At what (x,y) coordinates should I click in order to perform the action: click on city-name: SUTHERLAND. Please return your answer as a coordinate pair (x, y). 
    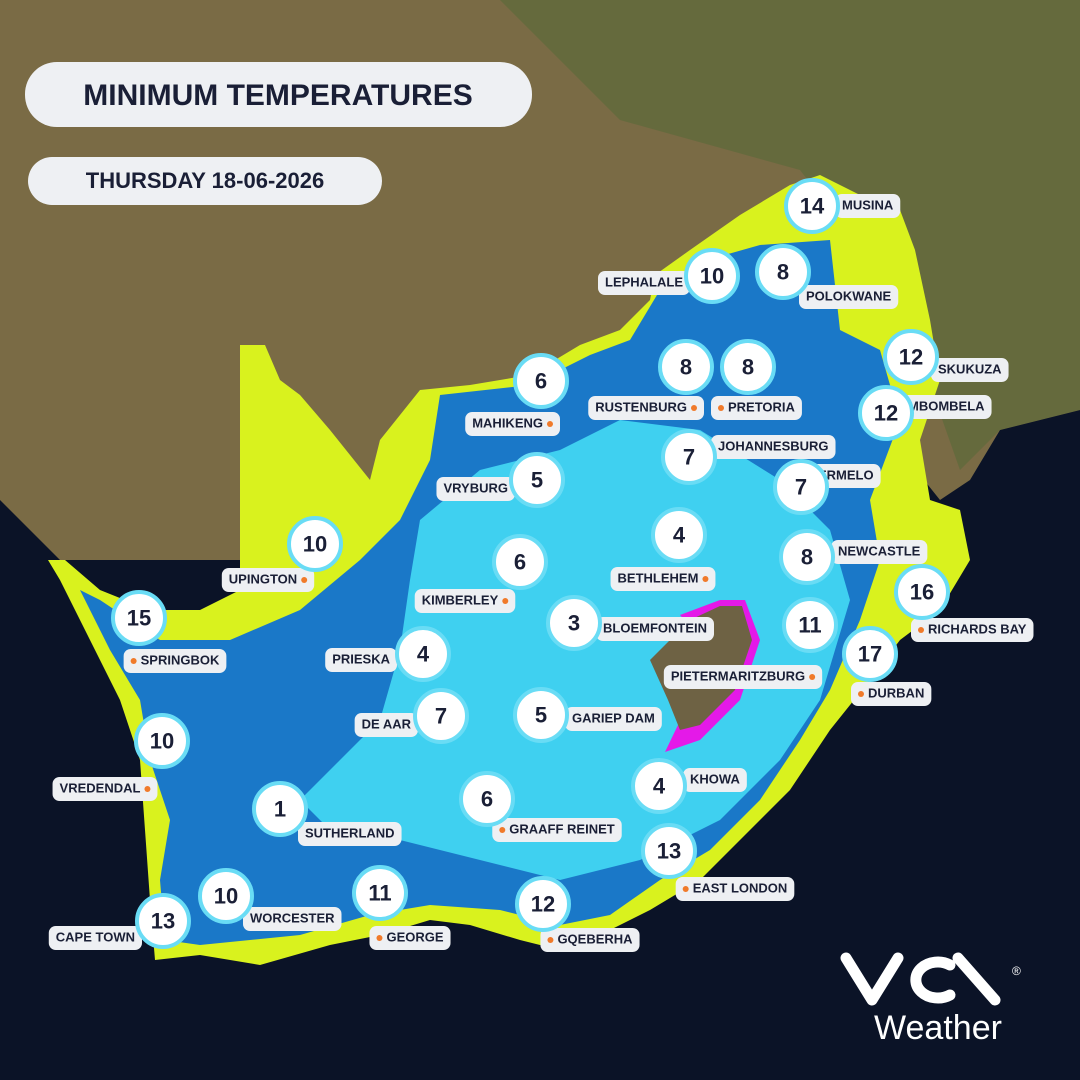
    Looking at the image, I should click on (350, 832).